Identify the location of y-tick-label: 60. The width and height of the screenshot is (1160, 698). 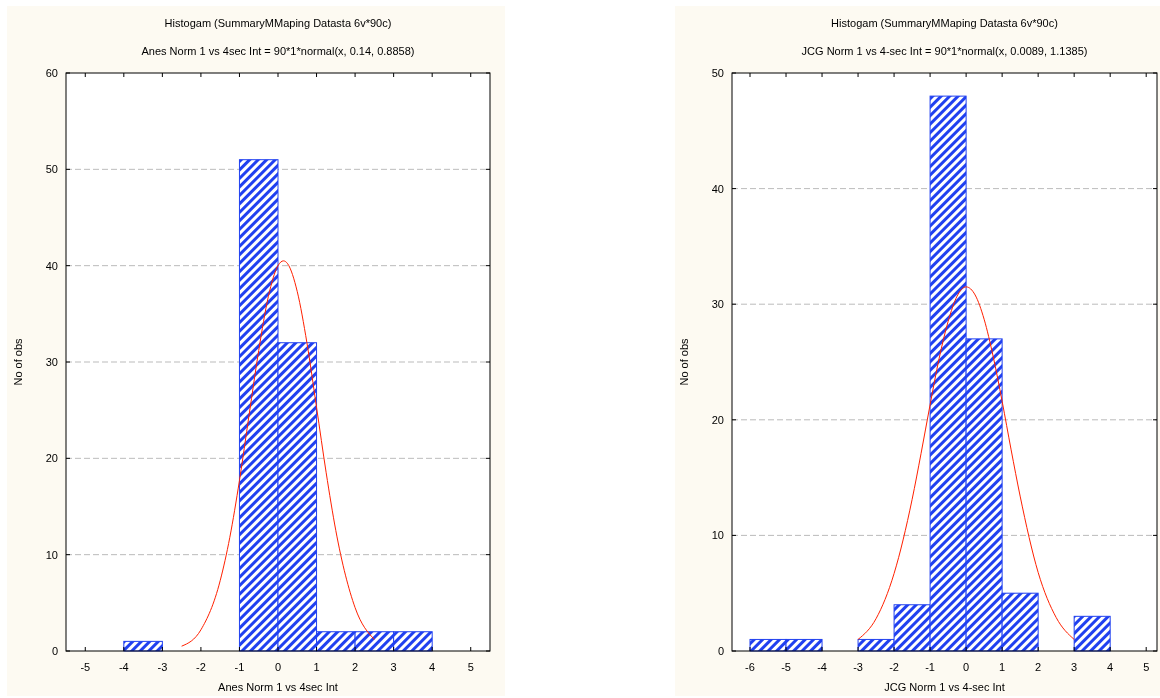
(51, 73).